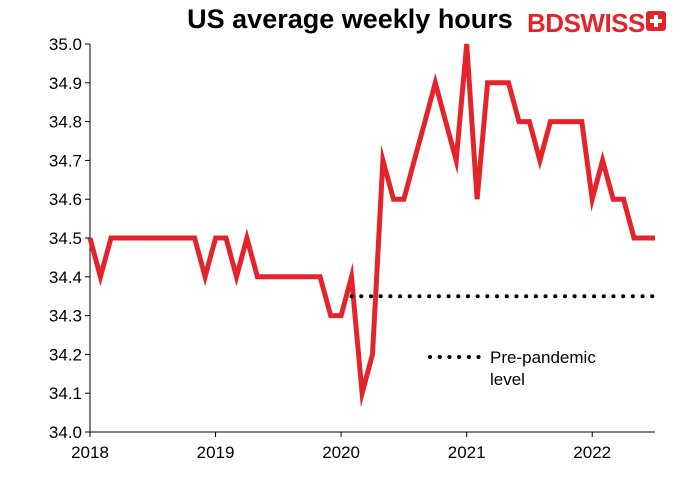 This screenshot has height=500, width=700. I want to click on y-tick-label: 34.3, so click(65, 316).